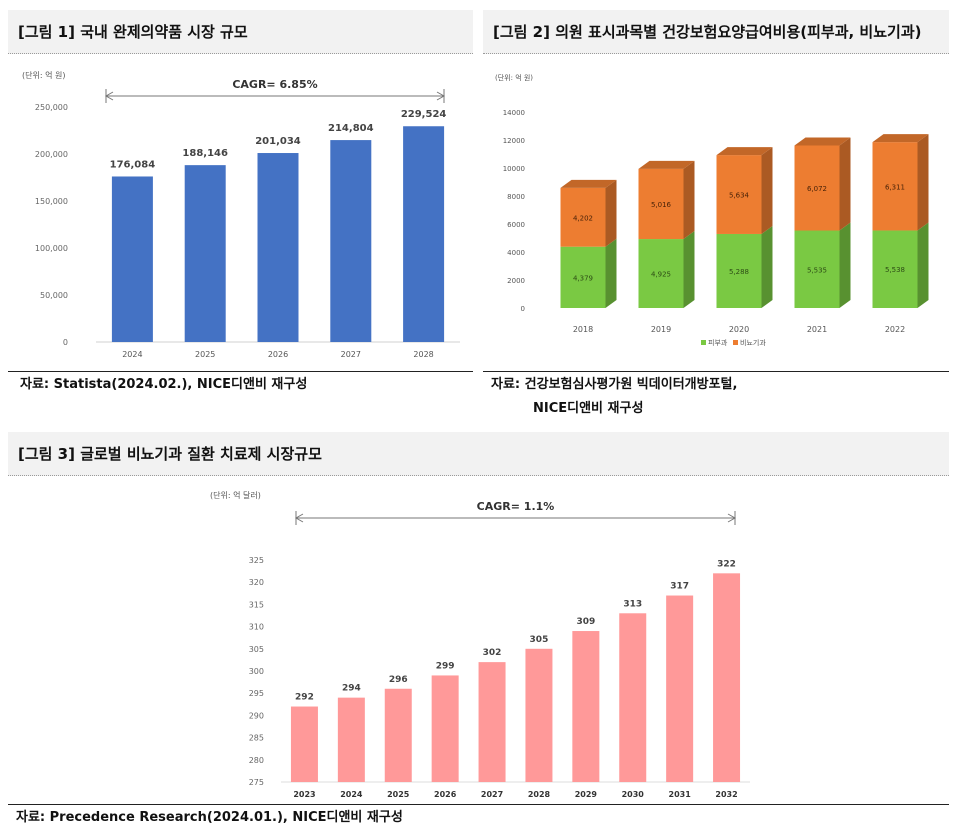  What do you see at coordinates (716, 32) in the screenshot?
I see `figure-2-title: [그림 2] 의원 표시과목별 건강보험요양급여비용(피부과, 비뇨기과)` at bounding box center [716, 32].